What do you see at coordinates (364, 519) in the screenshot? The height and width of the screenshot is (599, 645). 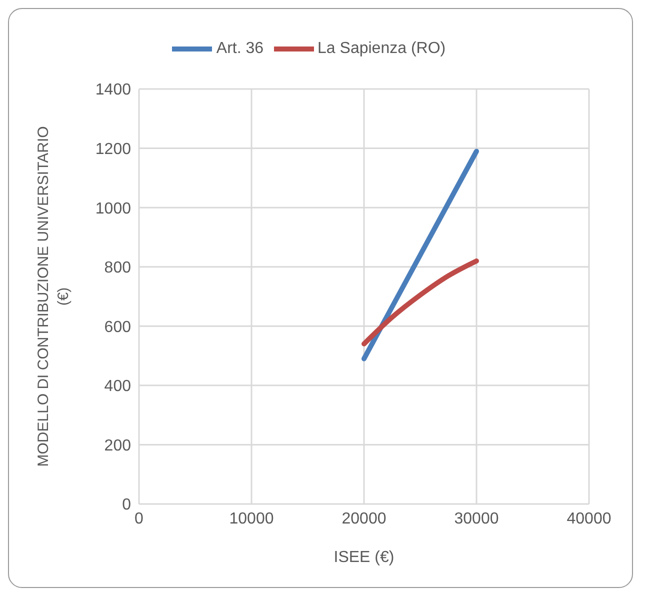 I see `x-tick-label: 20000` at bounding box center [364, 519].